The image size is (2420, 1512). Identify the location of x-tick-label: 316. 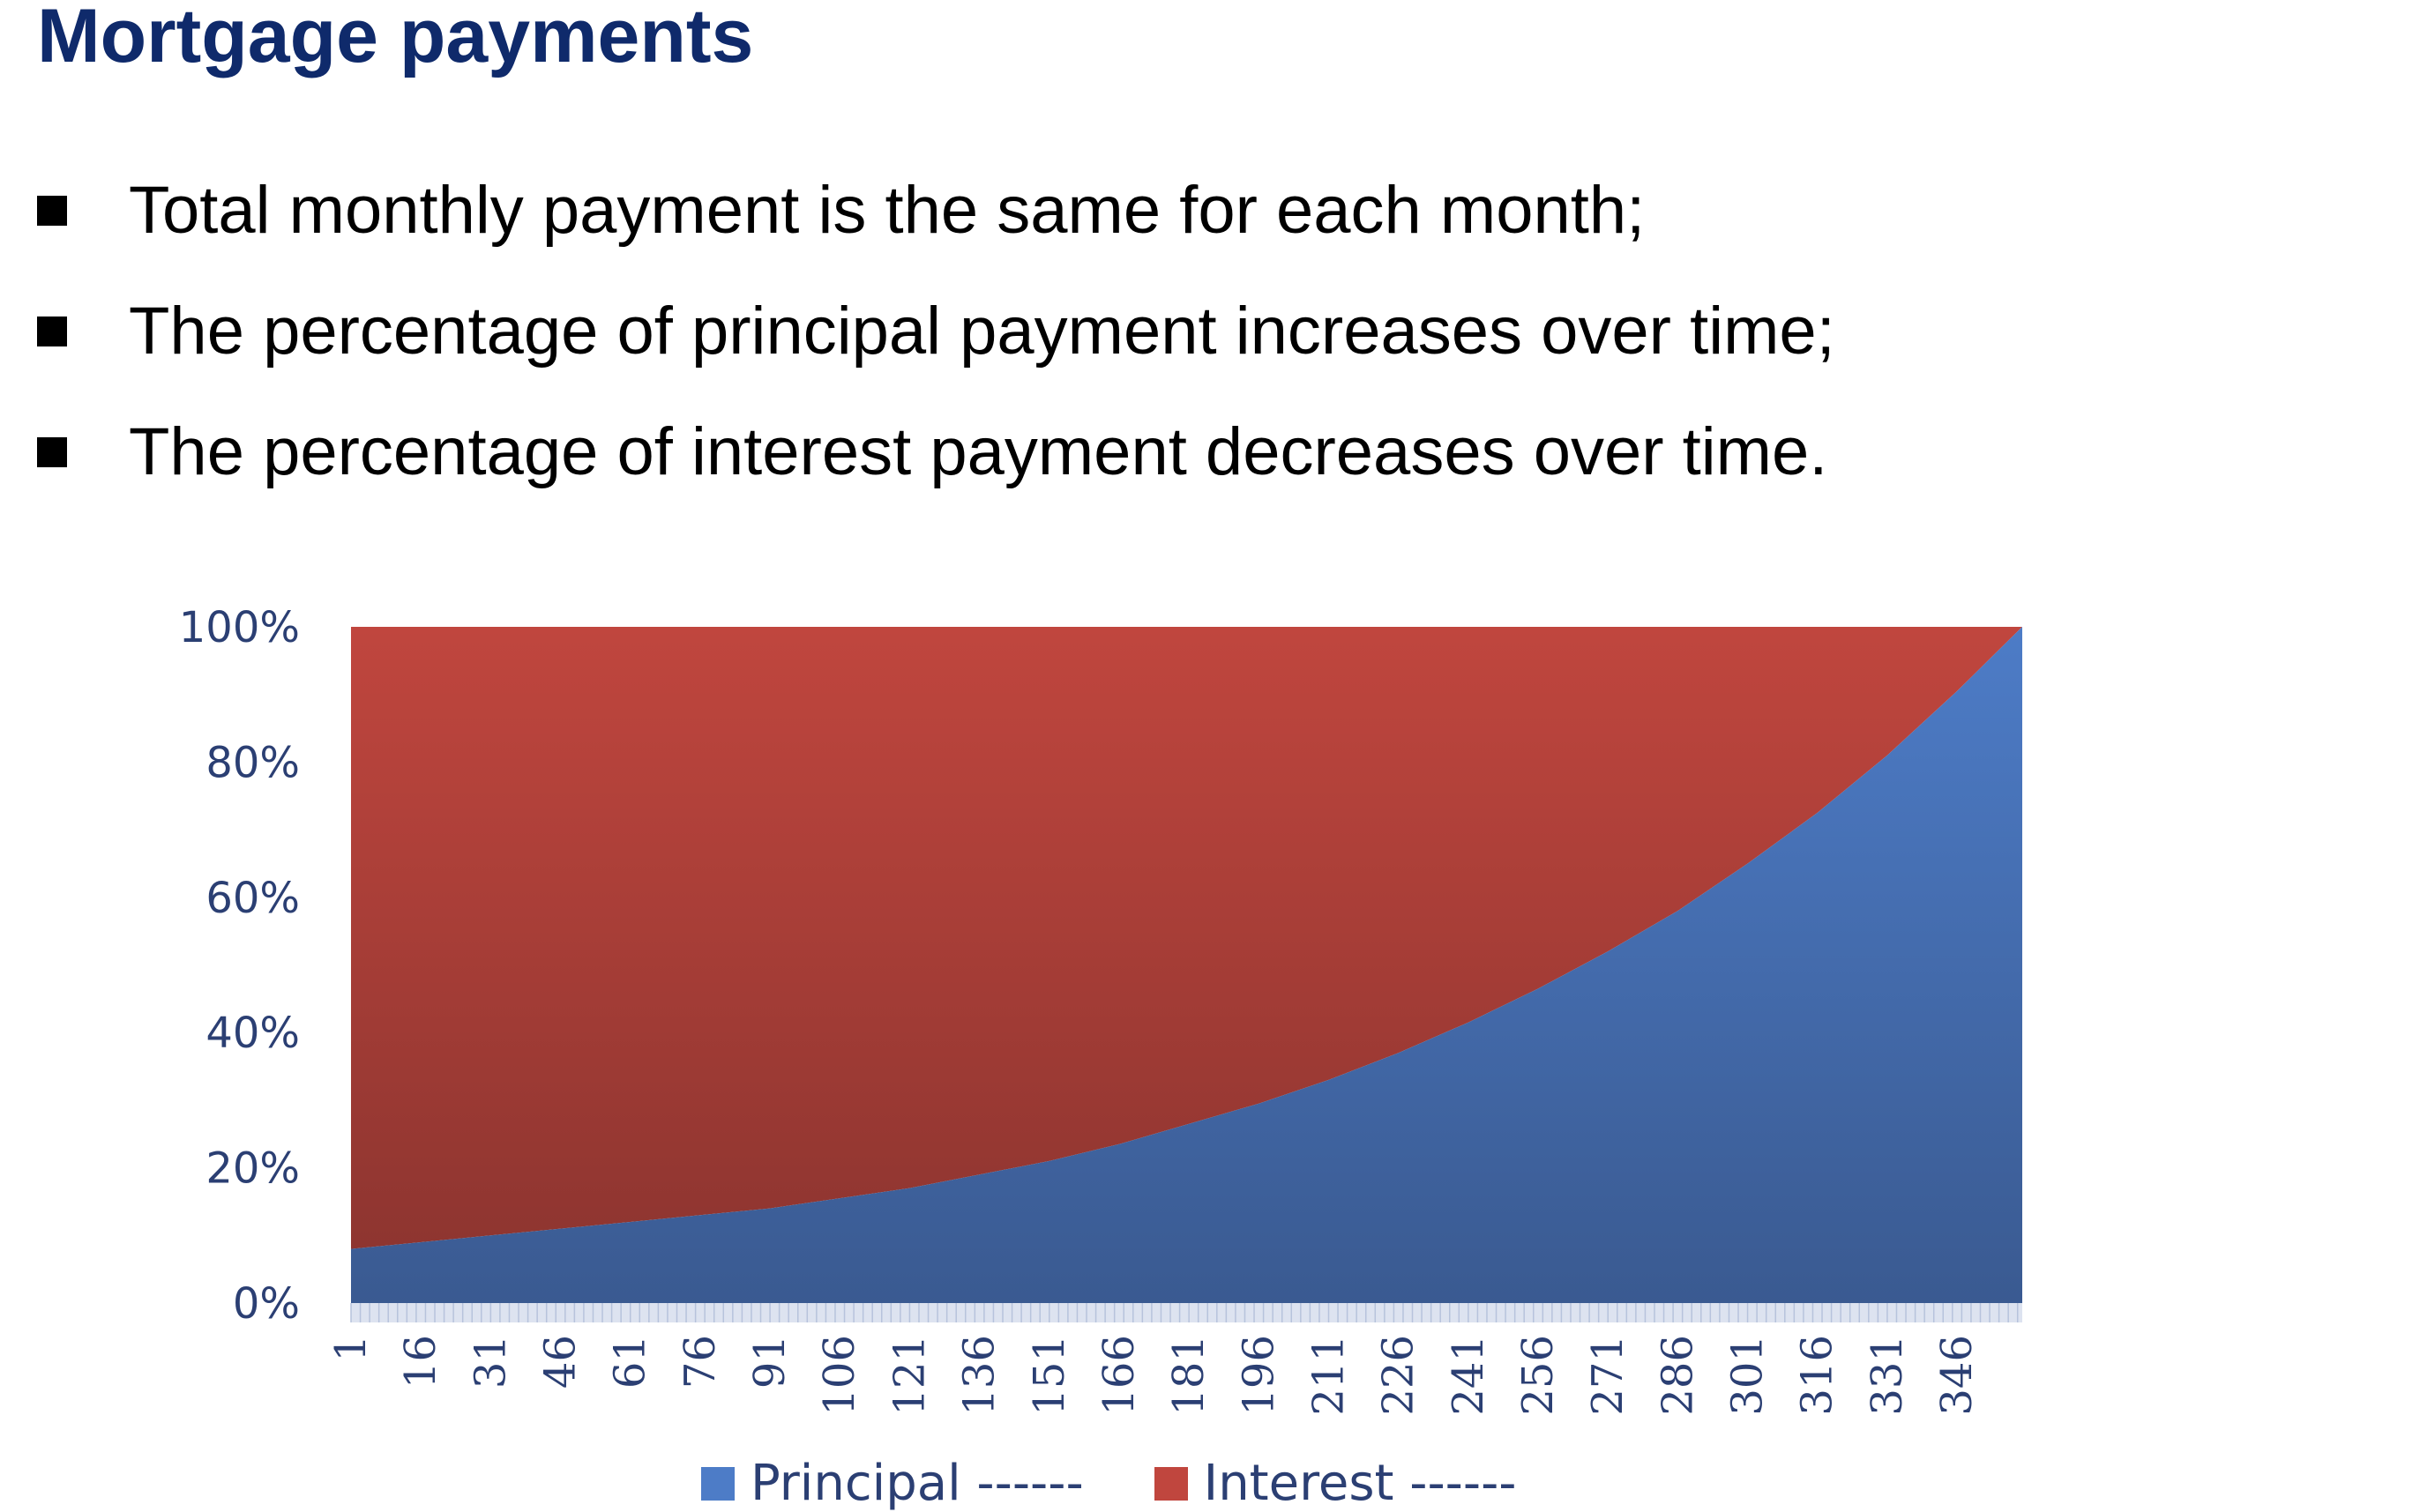
(1817, 1375).